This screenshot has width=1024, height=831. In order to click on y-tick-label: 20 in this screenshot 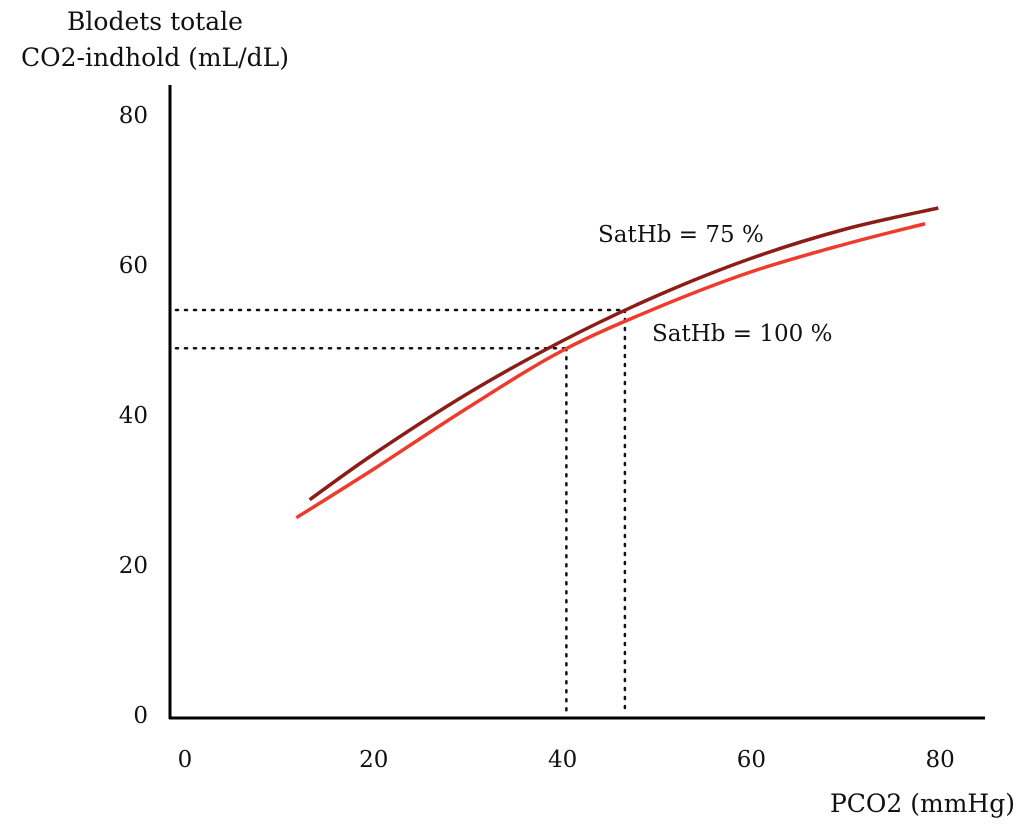, I will do `click(133, 566)`.